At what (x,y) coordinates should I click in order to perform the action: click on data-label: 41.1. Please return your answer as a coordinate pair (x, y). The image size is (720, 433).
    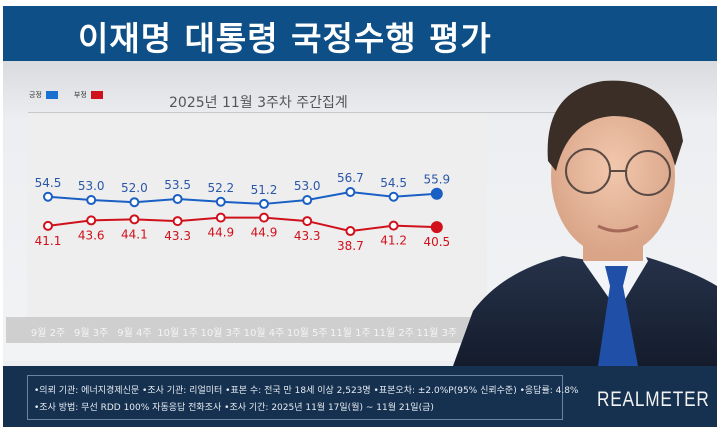
    Looking at the image, I should click on (48, 241).